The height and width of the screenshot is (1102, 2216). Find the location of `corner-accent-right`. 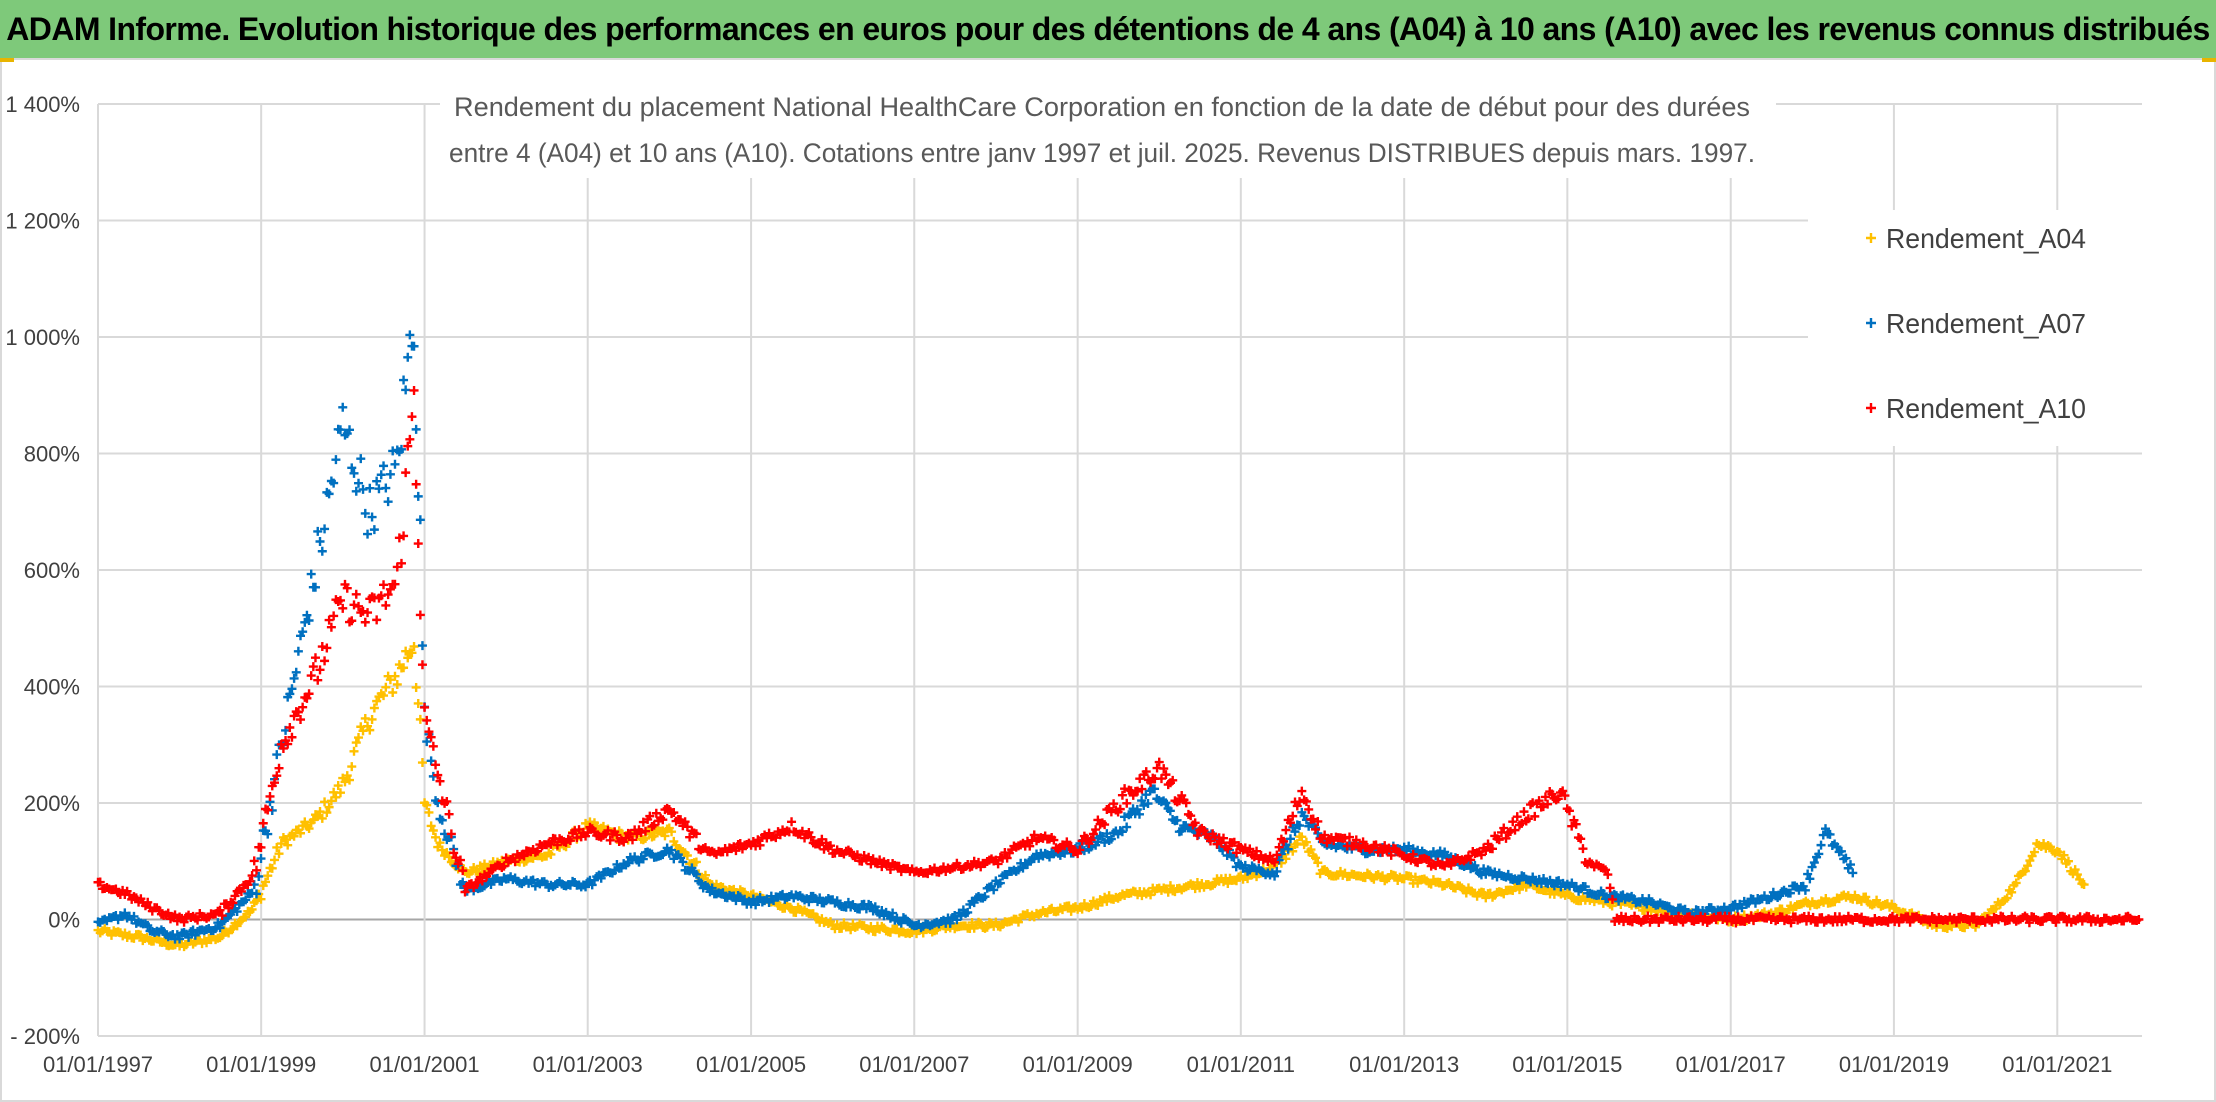

corner-accent-right is located at coordinates (2209, 60).